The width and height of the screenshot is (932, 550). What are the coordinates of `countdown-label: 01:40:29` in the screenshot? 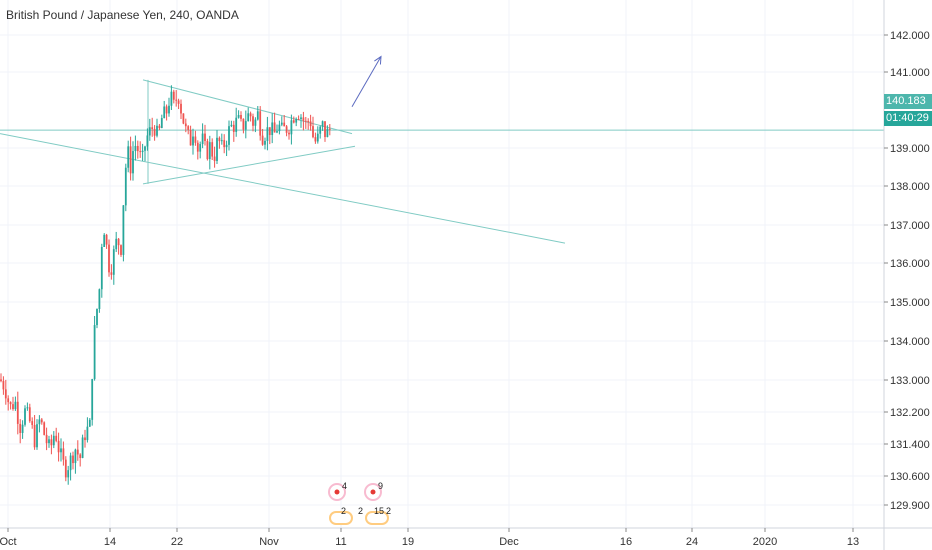 It's located at (908, 118).